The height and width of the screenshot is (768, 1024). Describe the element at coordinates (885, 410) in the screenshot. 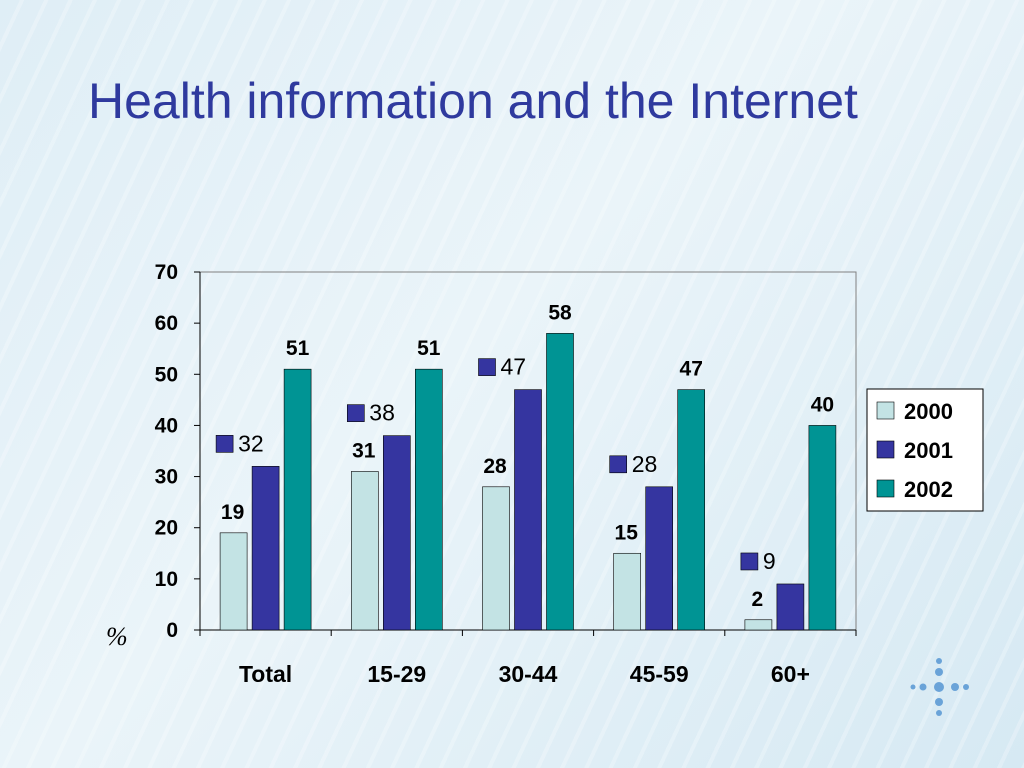

I see `legend-swatch-2000` at that location.